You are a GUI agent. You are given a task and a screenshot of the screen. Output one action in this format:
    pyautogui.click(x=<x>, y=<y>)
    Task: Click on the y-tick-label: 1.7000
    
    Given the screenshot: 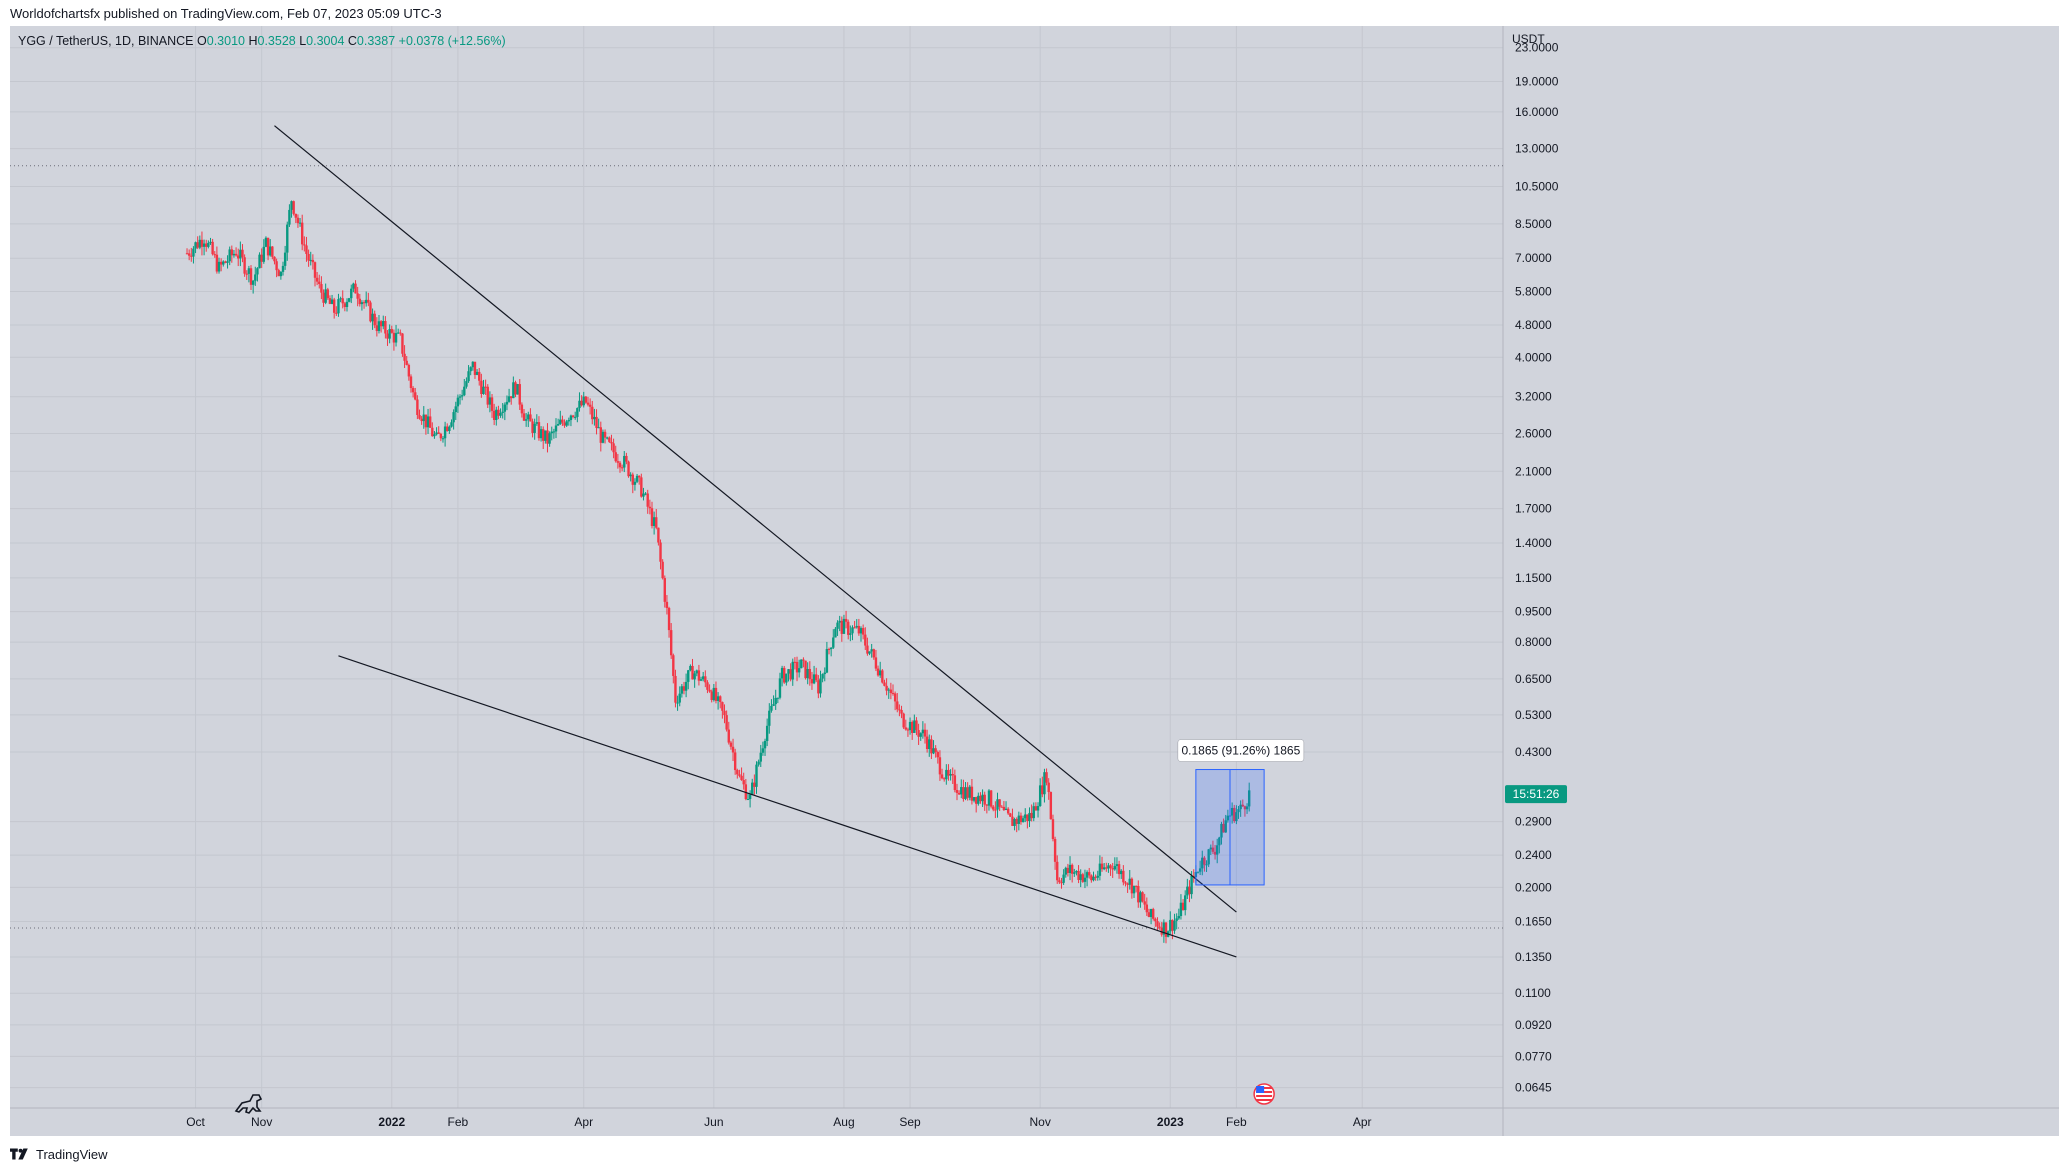 What is the action you would take?
    pyautogui.click(x=1533, y=509)
    